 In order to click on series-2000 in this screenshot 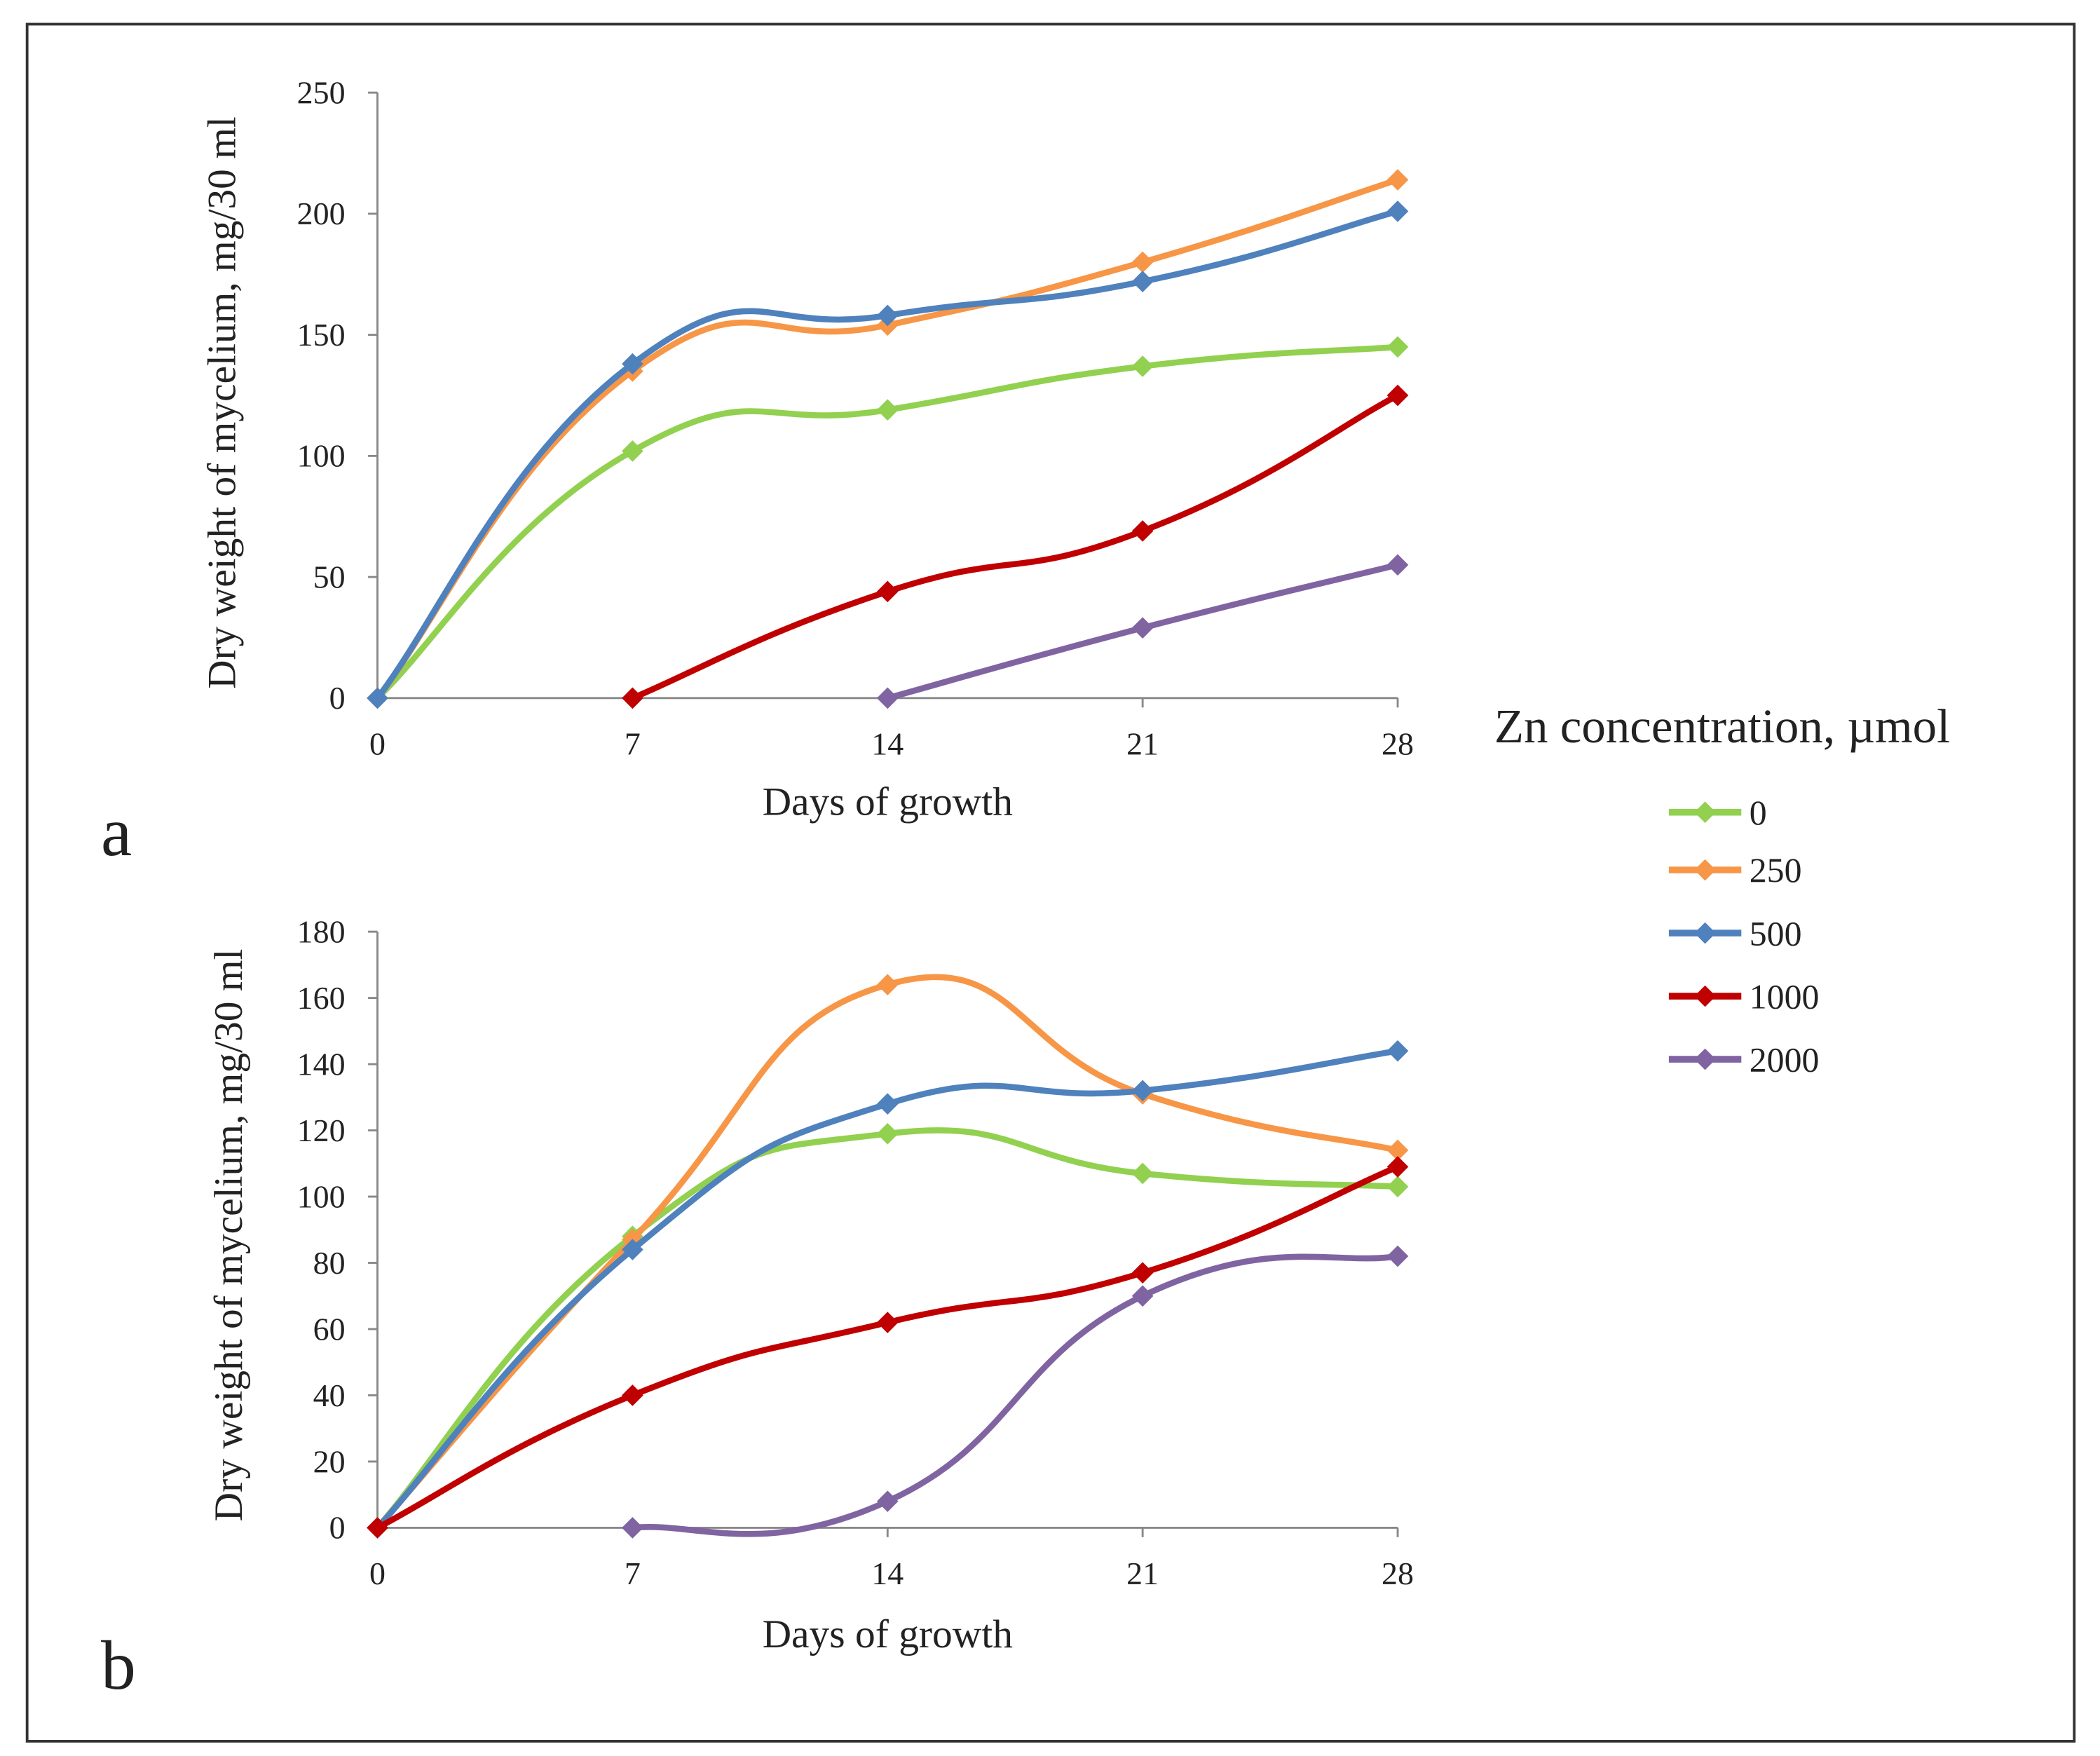, I will do `click(1015, 1392)`.